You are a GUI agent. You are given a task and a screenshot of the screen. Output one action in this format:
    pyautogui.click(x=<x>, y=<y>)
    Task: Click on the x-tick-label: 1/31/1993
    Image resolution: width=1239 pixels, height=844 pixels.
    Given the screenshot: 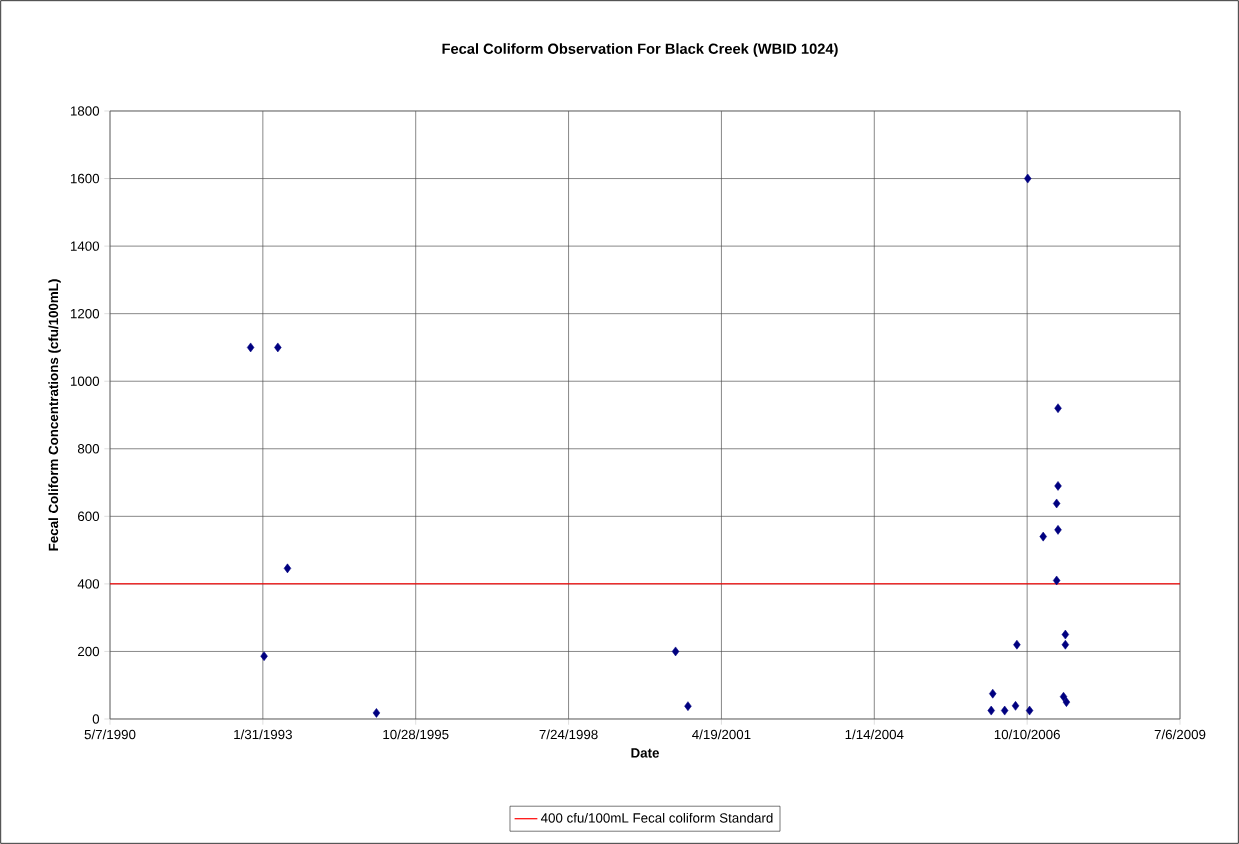 What is the action you would take?
    pyautogui.click(x=263, y=734)
    